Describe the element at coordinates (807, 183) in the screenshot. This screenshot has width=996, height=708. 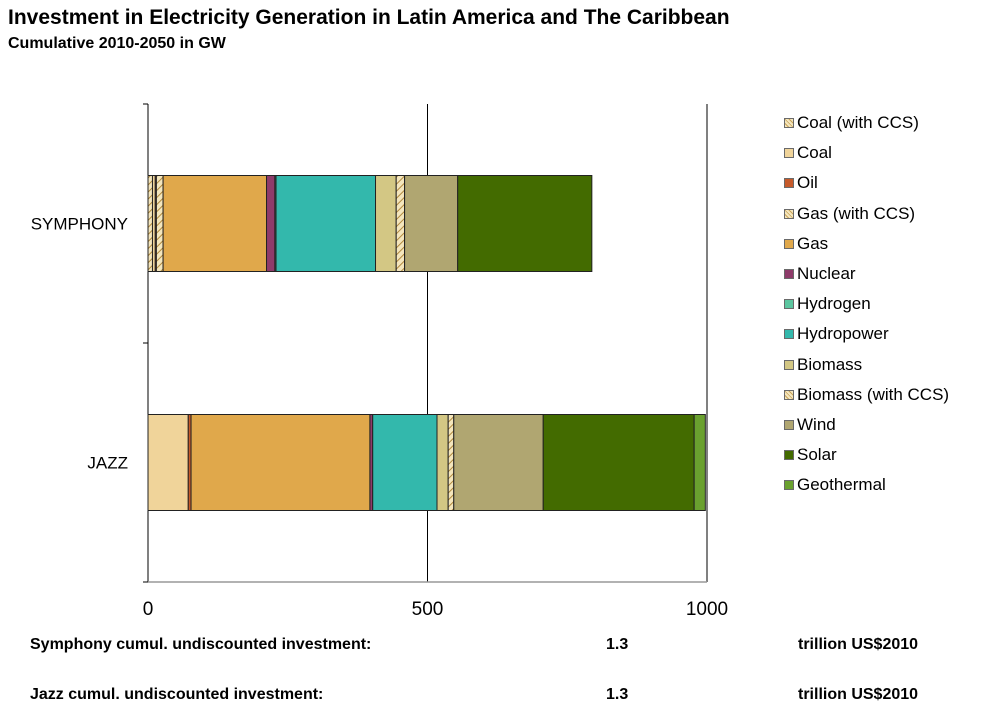
I see `legend-label: Oil` at that location.